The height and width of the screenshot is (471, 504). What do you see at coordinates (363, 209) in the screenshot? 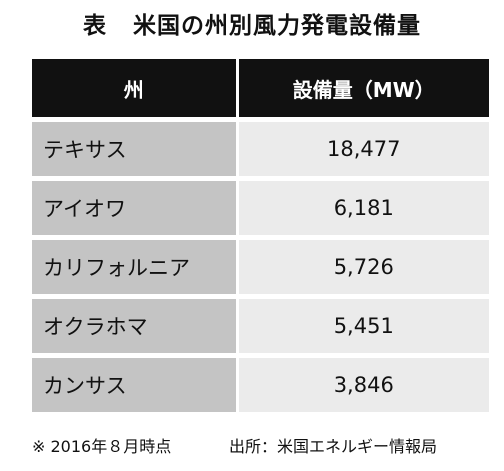
I see `capacity-cell: 6,181` at bounding box center [363, 209].